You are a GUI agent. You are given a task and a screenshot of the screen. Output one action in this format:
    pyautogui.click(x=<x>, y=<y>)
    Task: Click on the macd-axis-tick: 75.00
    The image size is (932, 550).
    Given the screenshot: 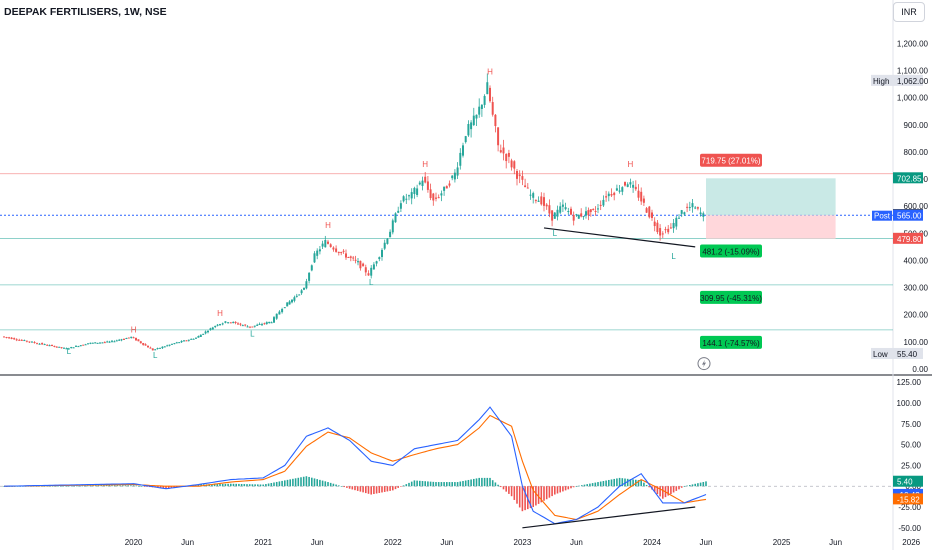 What is the action you would take?
    pyautogui.click(x=911, y=424)
    